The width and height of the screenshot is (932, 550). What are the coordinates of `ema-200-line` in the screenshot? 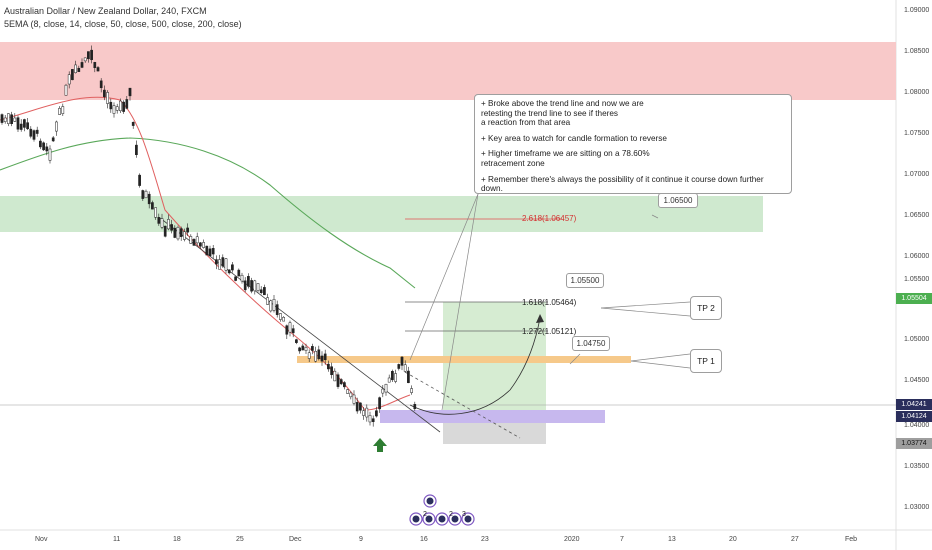 It's located at (208, 213).